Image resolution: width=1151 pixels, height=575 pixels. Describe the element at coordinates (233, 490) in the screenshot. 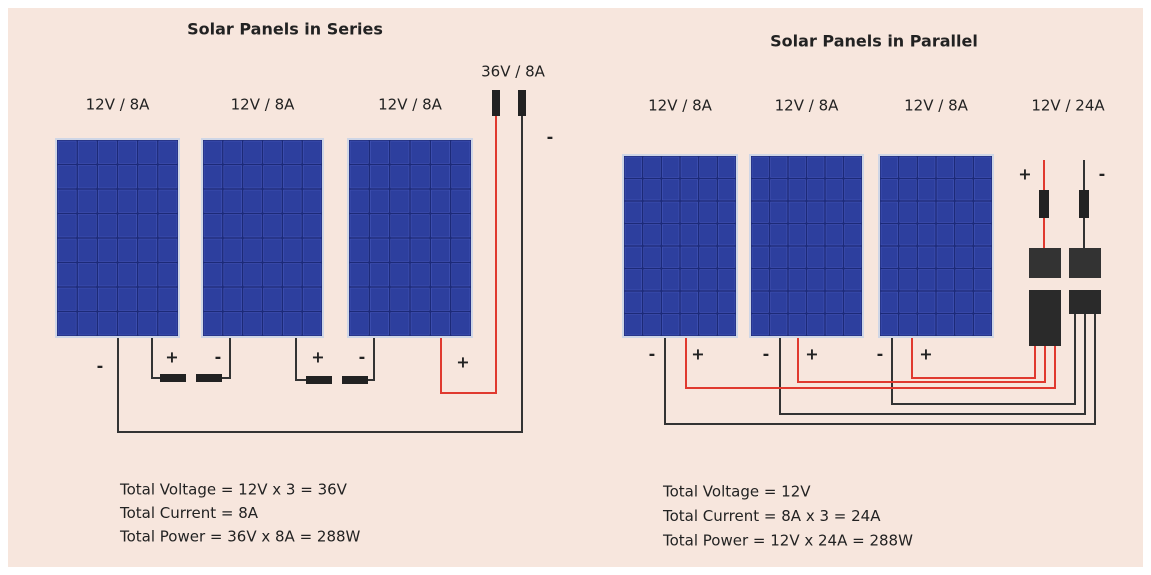

I see `total-line: Total Voltage = 12V x 3 = 36V` at that location.